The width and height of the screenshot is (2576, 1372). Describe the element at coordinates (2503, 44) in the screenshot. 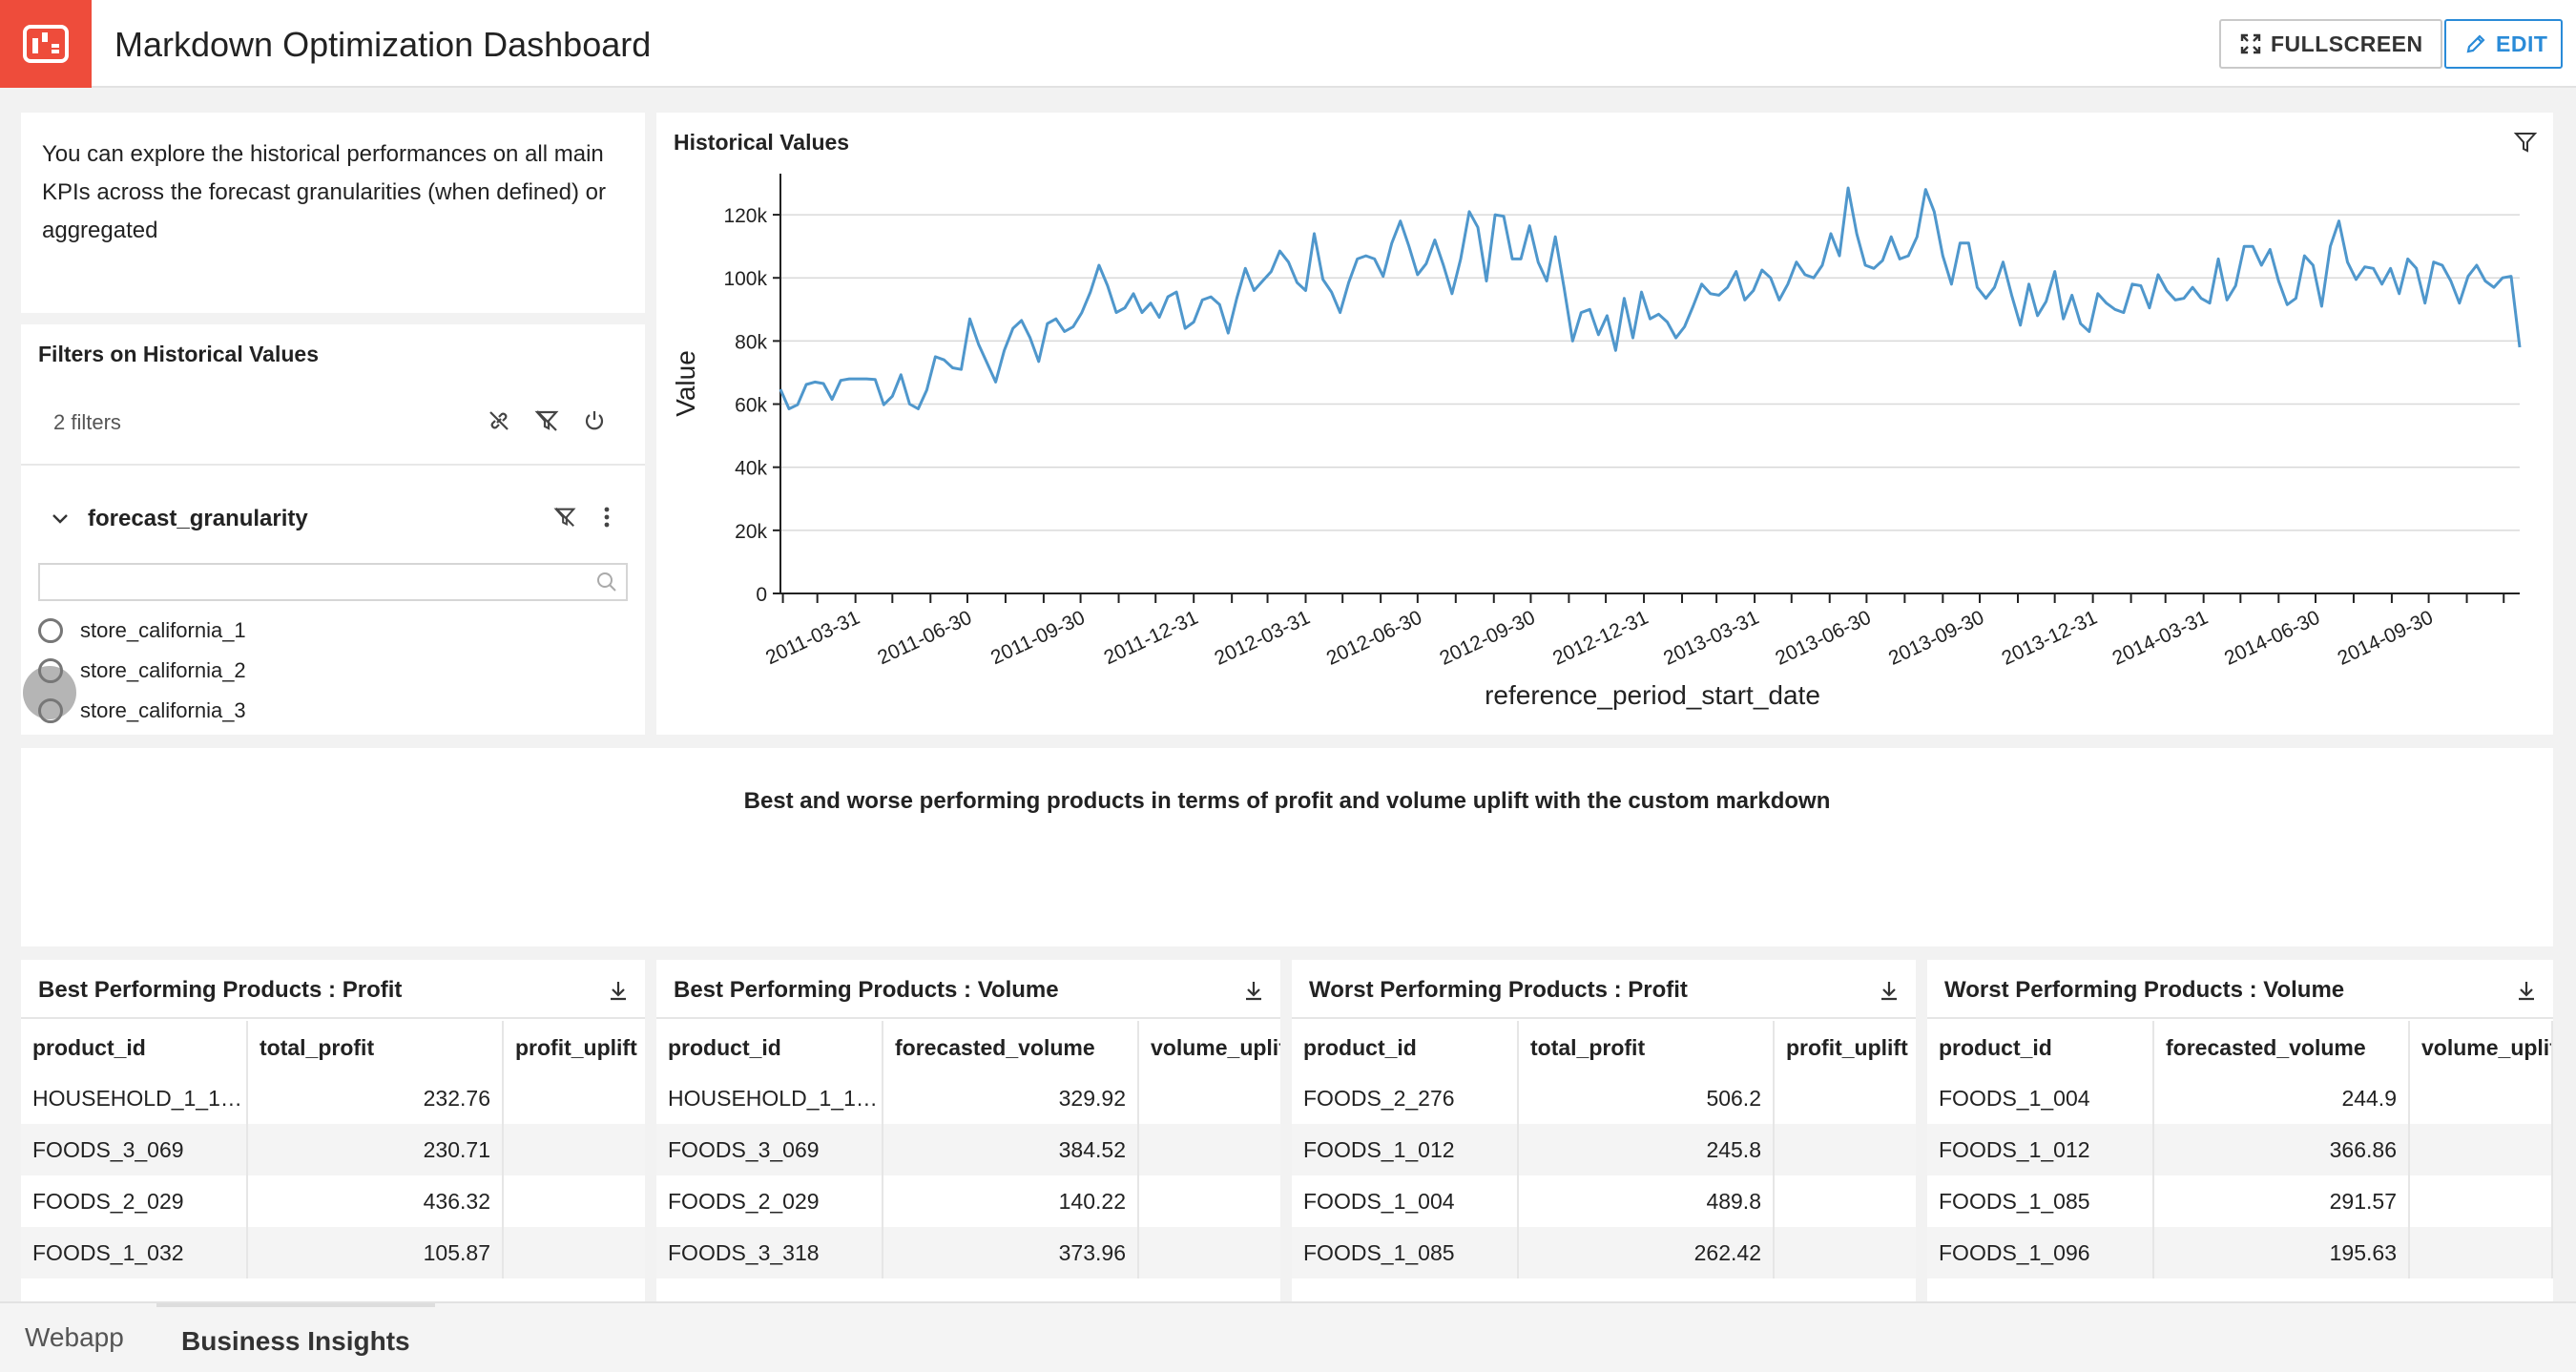

I see `edit-button: EDIT` at that location.